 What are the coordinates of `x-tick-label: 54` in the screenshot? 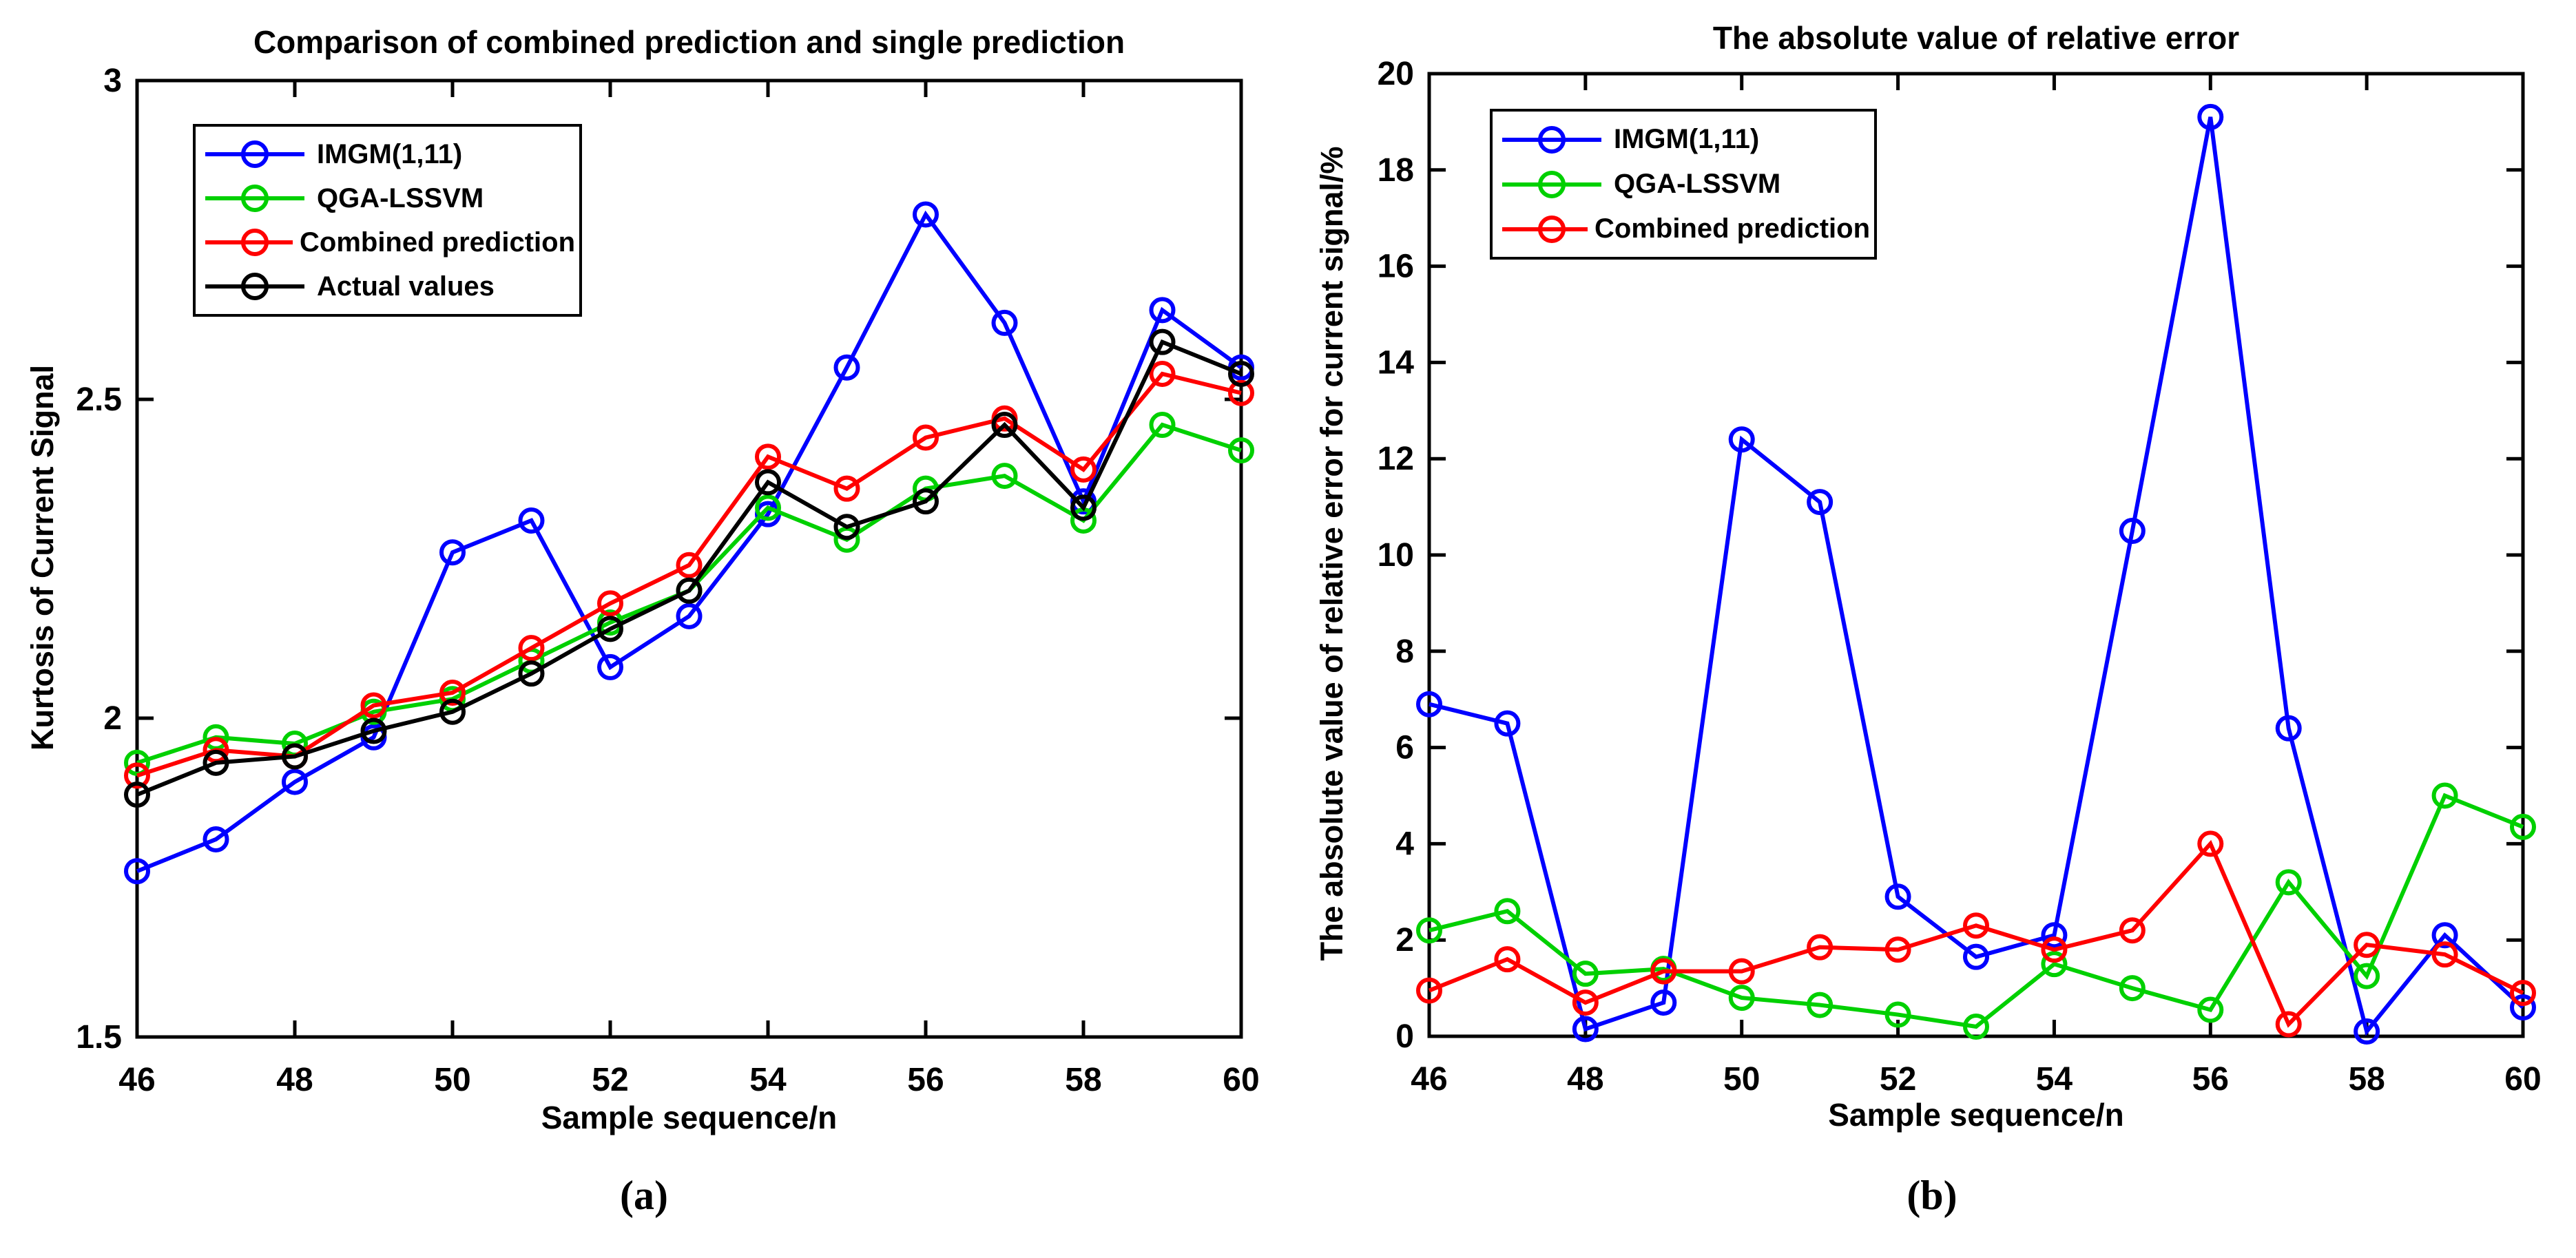 It's located at (2054, 1079).